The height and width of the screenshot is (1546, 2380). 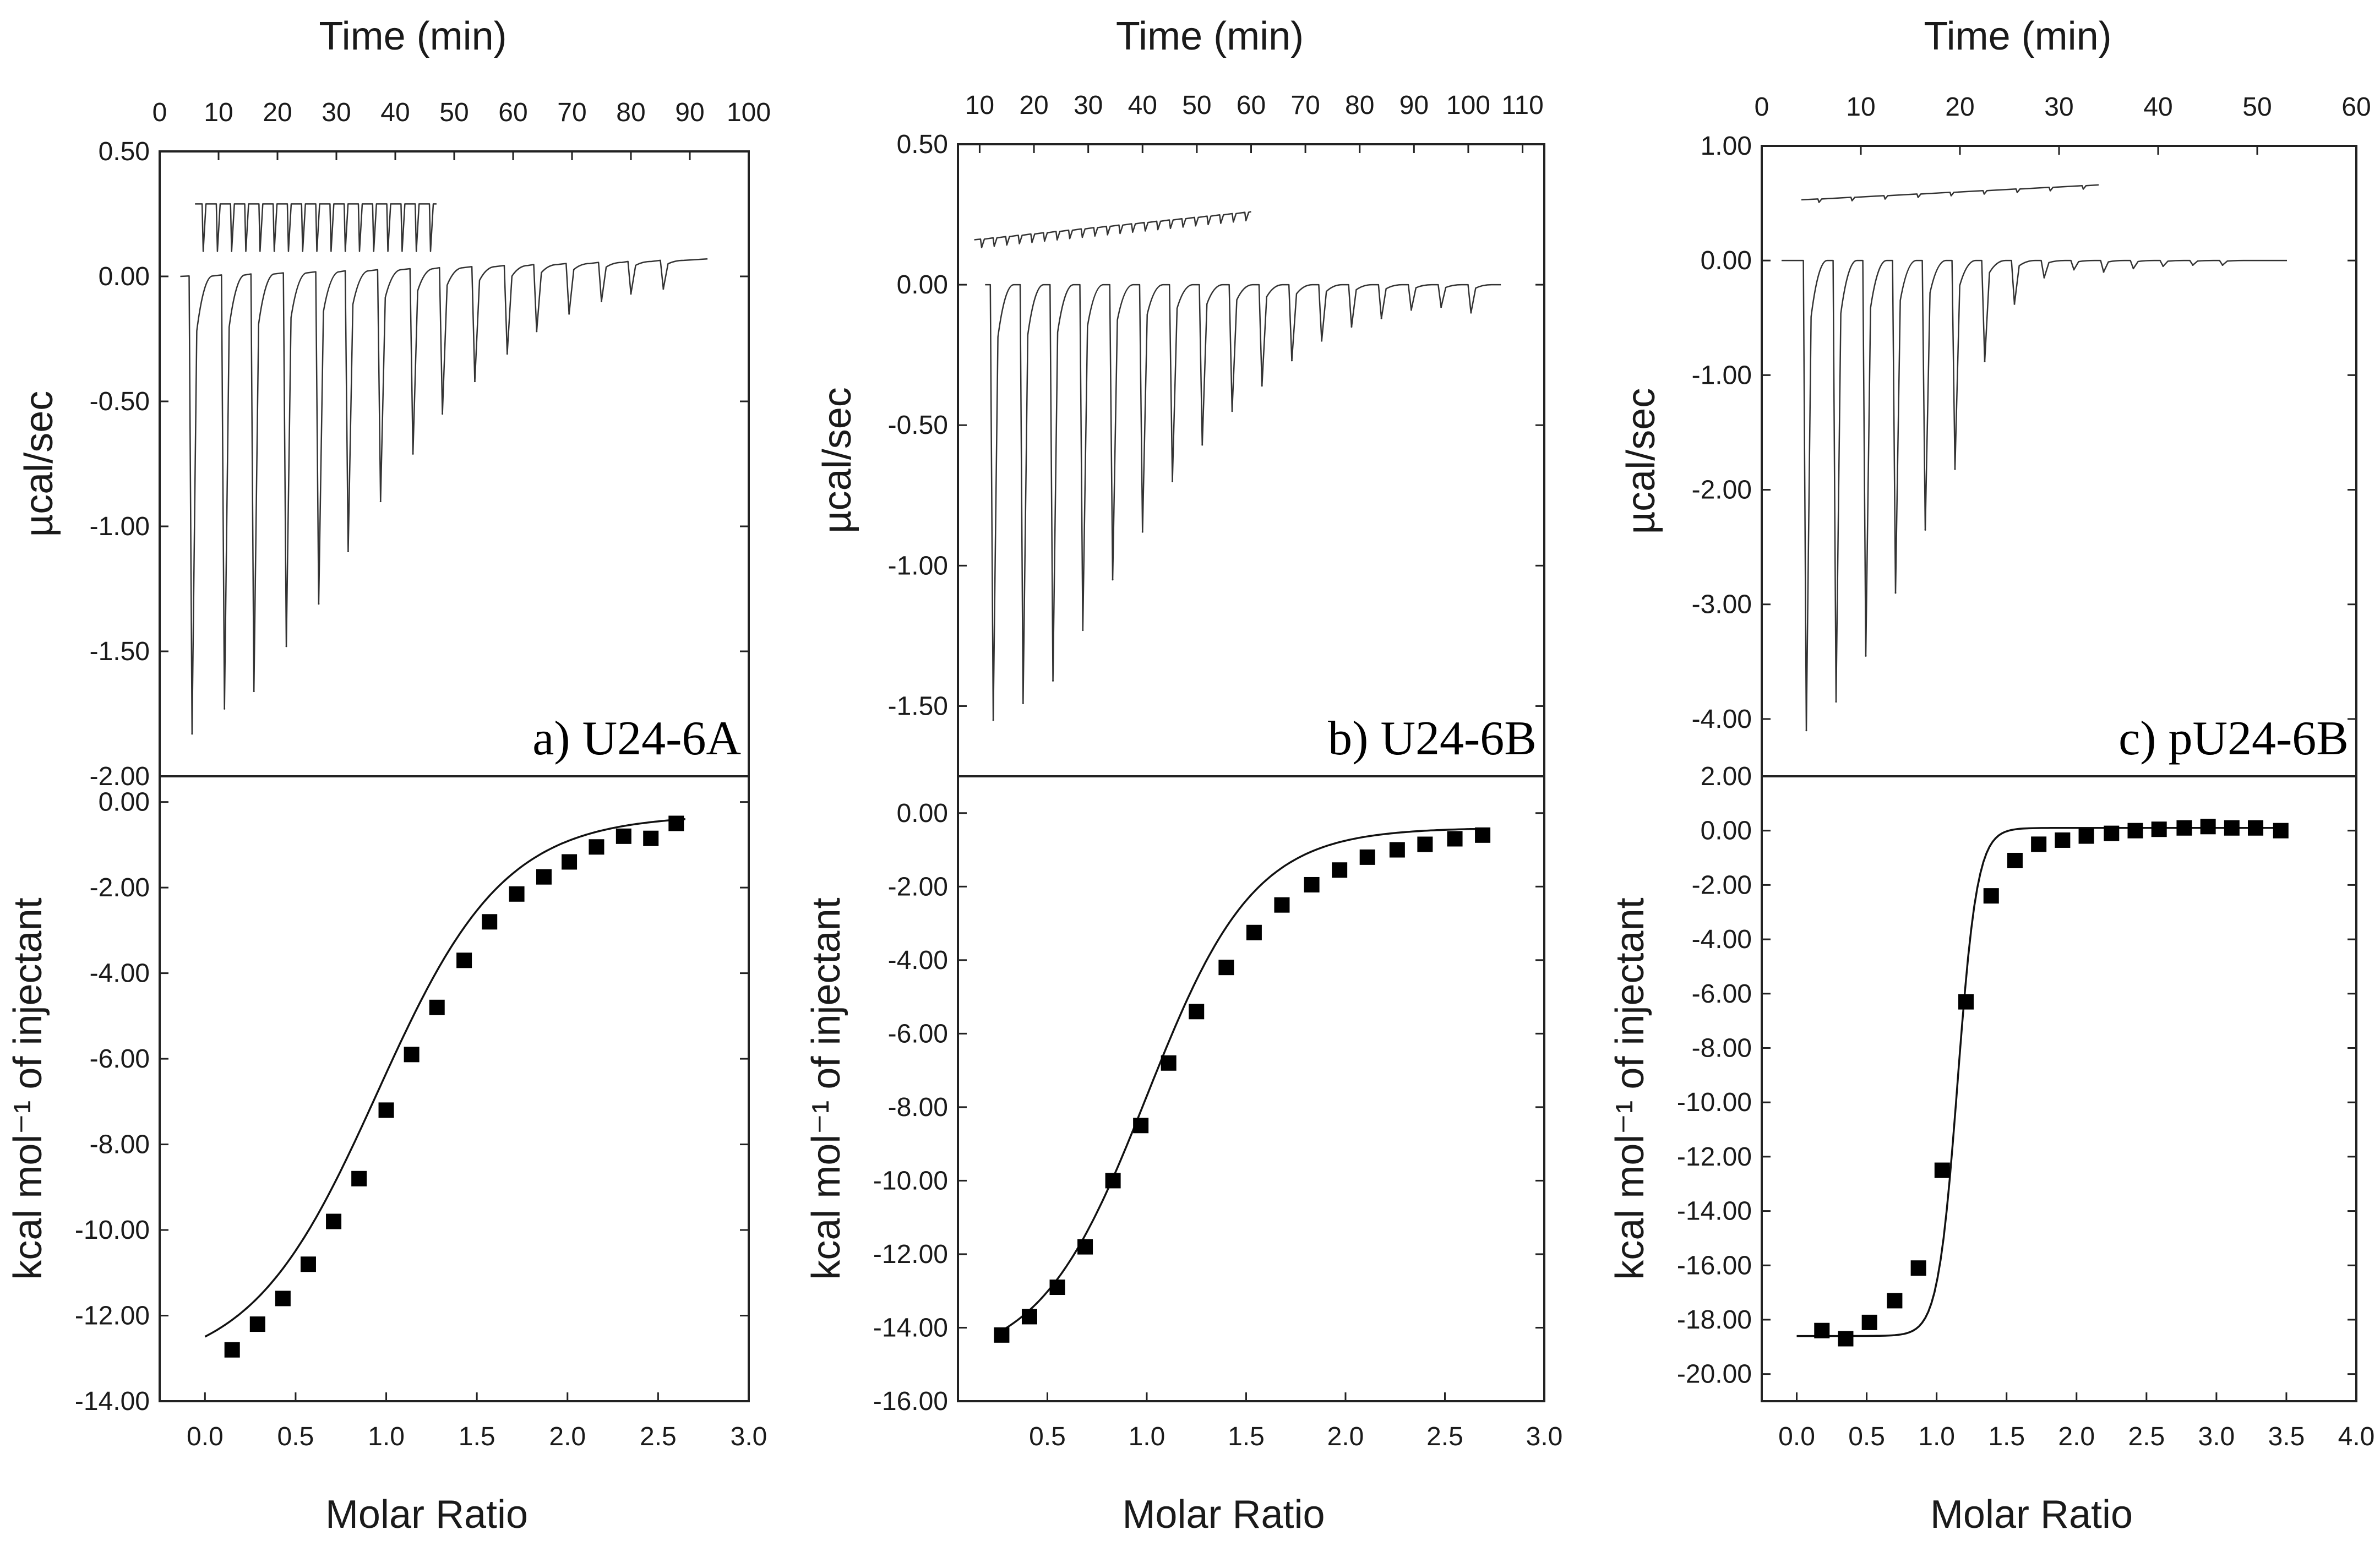 What do you see at coordinates (444, 496) in the screenshot?
I see `thermogram-line` at bounding box center [444, 496].